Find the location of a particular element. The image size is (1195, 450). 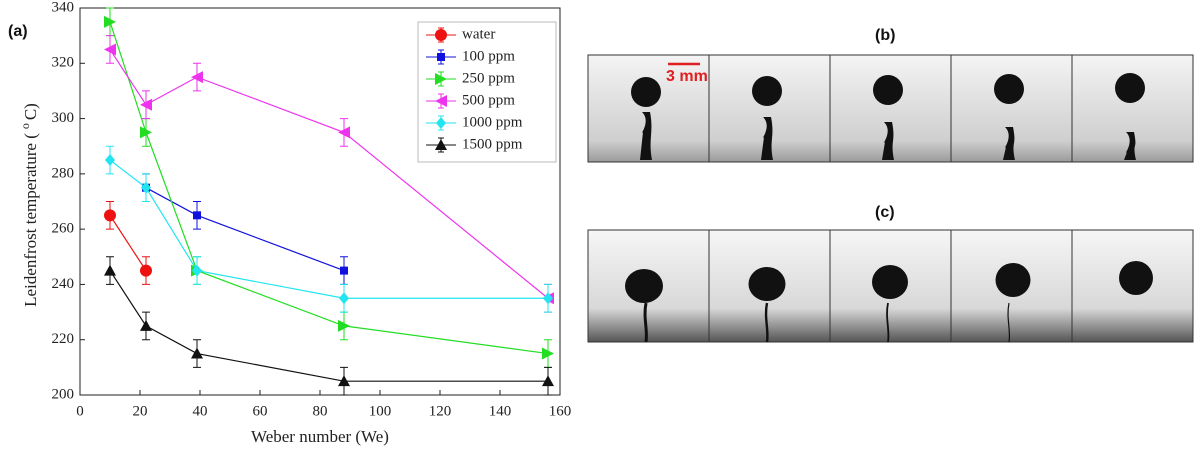

y-tick-label: 280 is located at coordinates (63, 173).